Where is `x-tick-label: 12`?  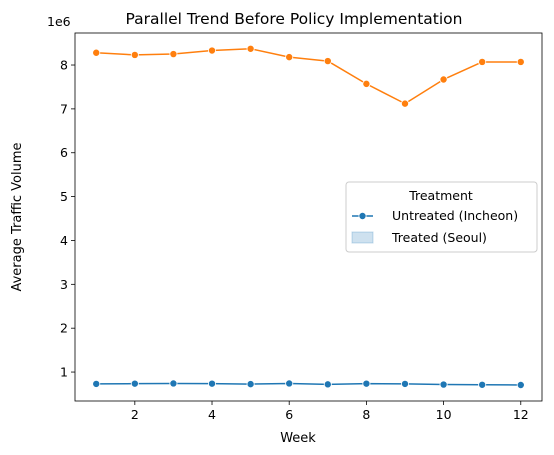 x-tick-label: 12 is located at coordinates (521, 414).